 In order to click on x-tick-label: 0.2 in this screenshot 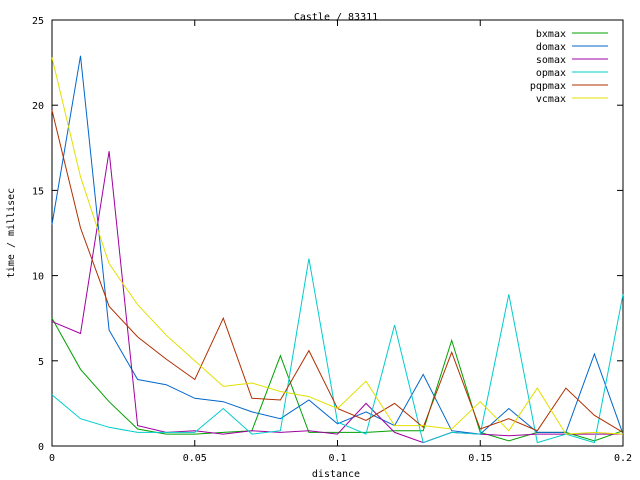, I will do `click(623, 458)`.